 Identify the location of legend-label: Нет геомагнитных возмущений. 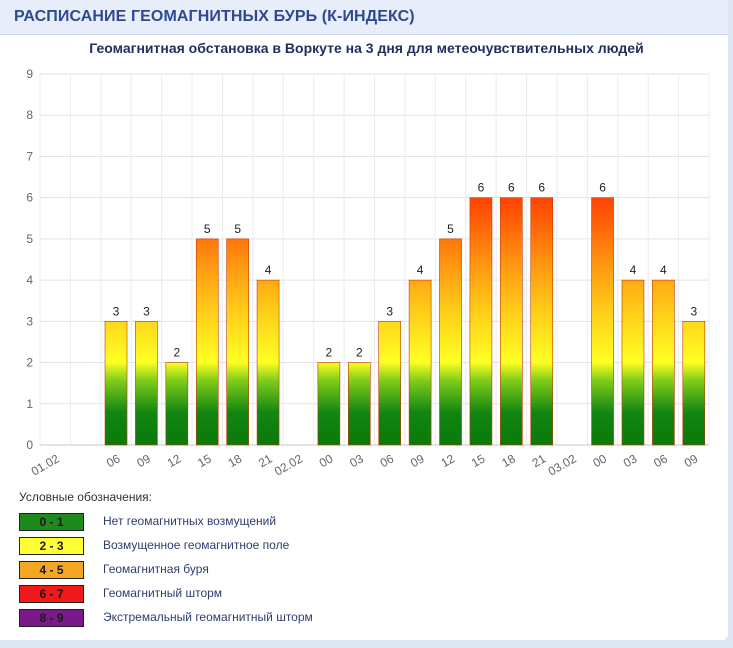
(190, 521).